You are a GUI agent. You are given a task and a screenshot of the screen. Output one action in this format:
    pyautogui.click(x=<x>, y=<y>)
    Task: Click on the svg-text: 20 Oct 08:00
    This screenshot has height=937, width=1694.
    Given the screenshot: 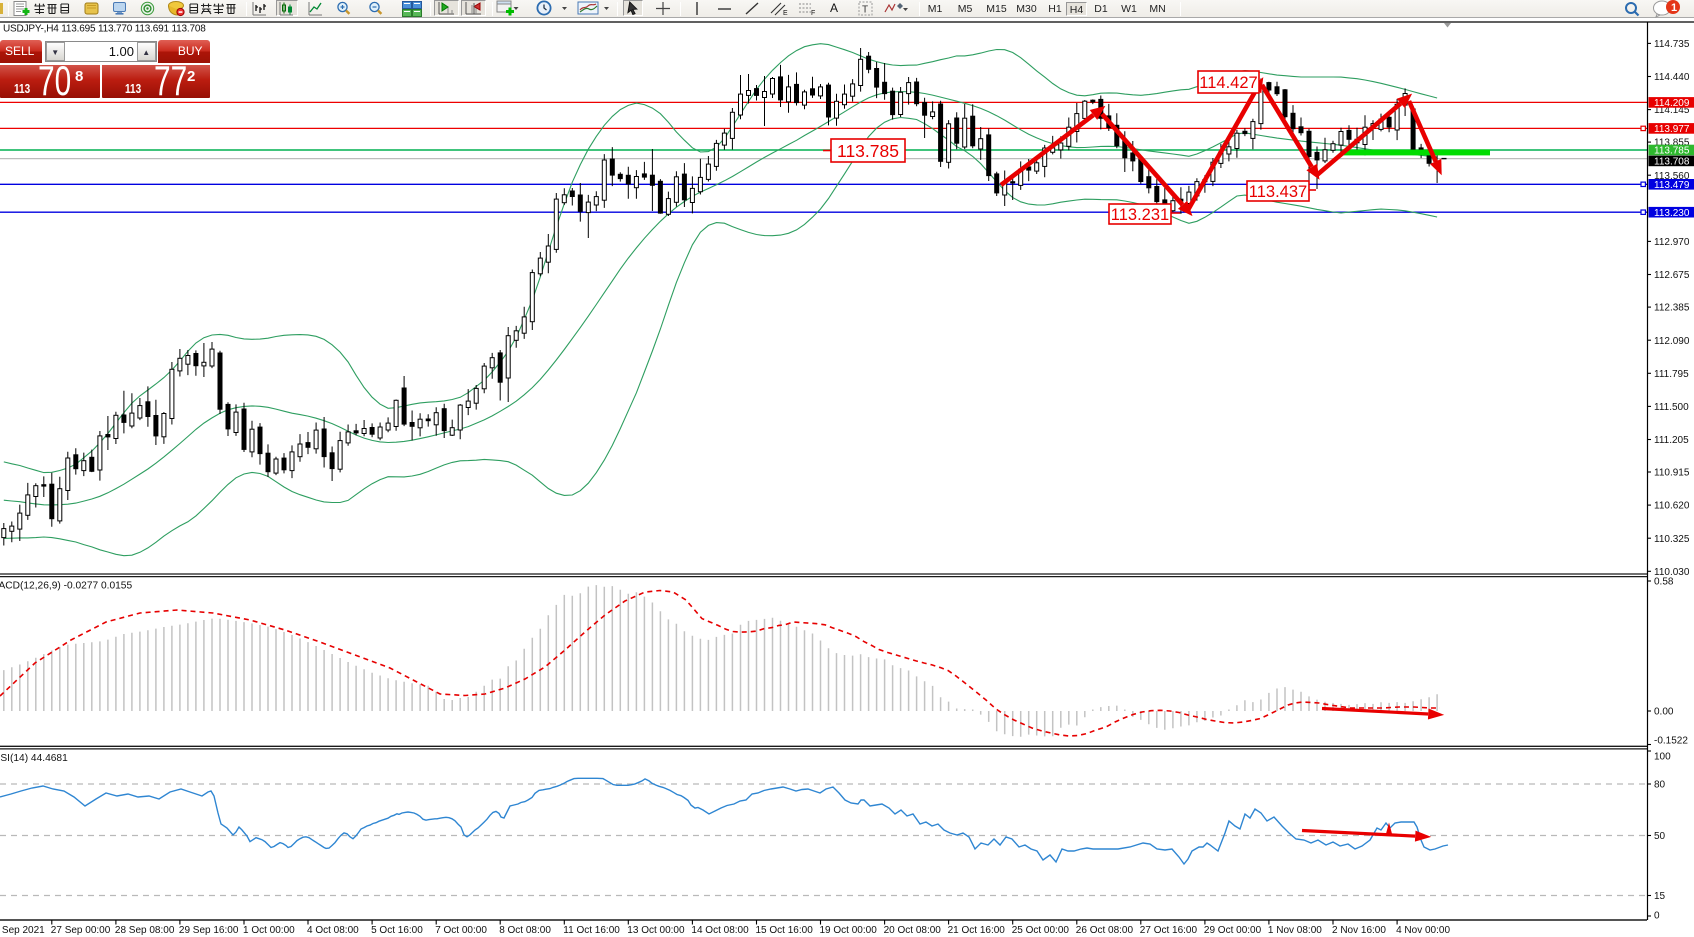 What is the action you would take?
    pyautogui.click(x=913, y=930)
    